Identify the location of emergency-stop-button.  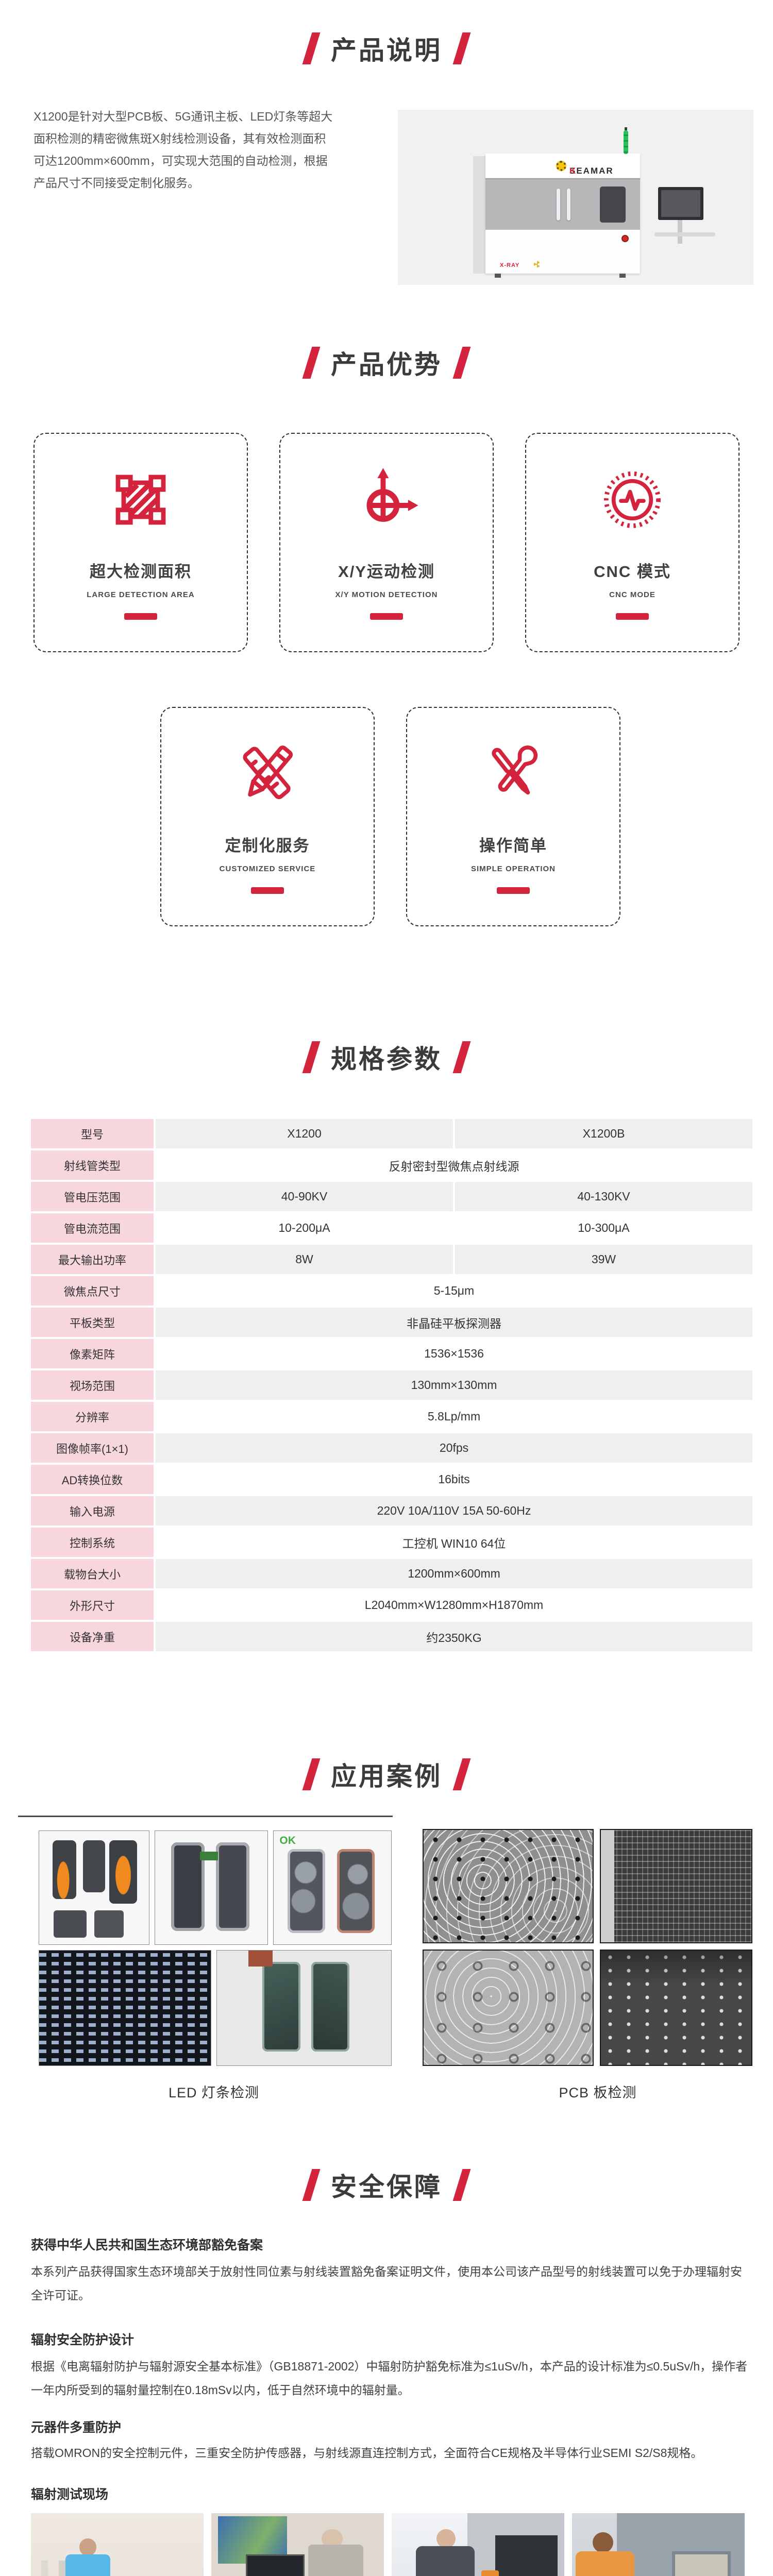
(625, 238).